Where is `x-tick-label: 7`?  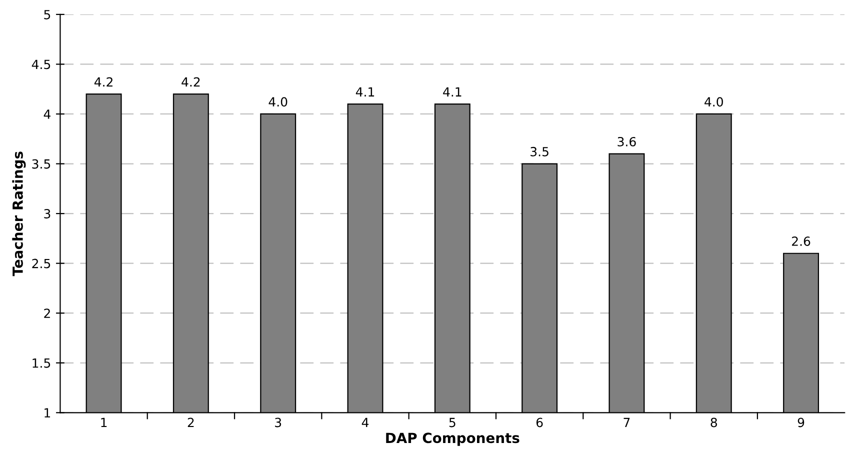 x-tick-label: 7 is located at coordinates (627, 423).